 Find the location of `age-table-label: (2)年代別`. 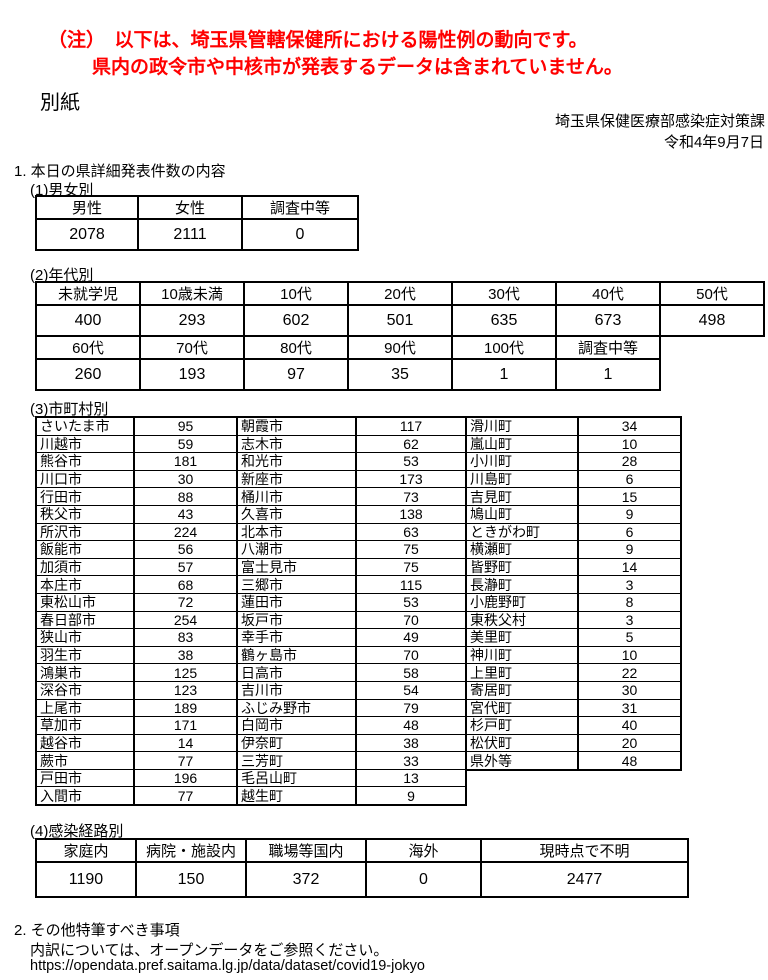

age-table-label: (2)年代別 is located at coordinates (62, 275).